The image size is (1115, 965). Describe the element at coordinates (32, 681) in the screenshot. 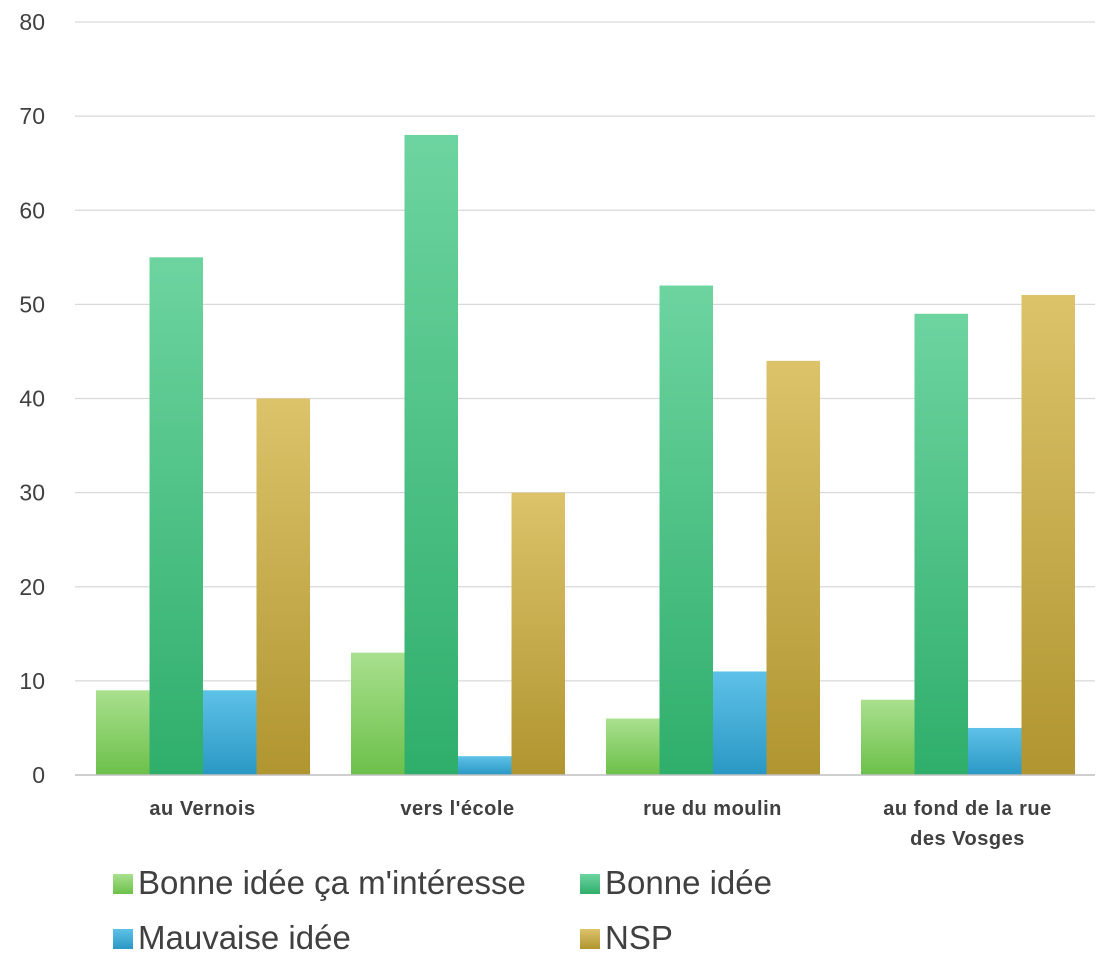

I see `y-tick-label: 10` at that location.